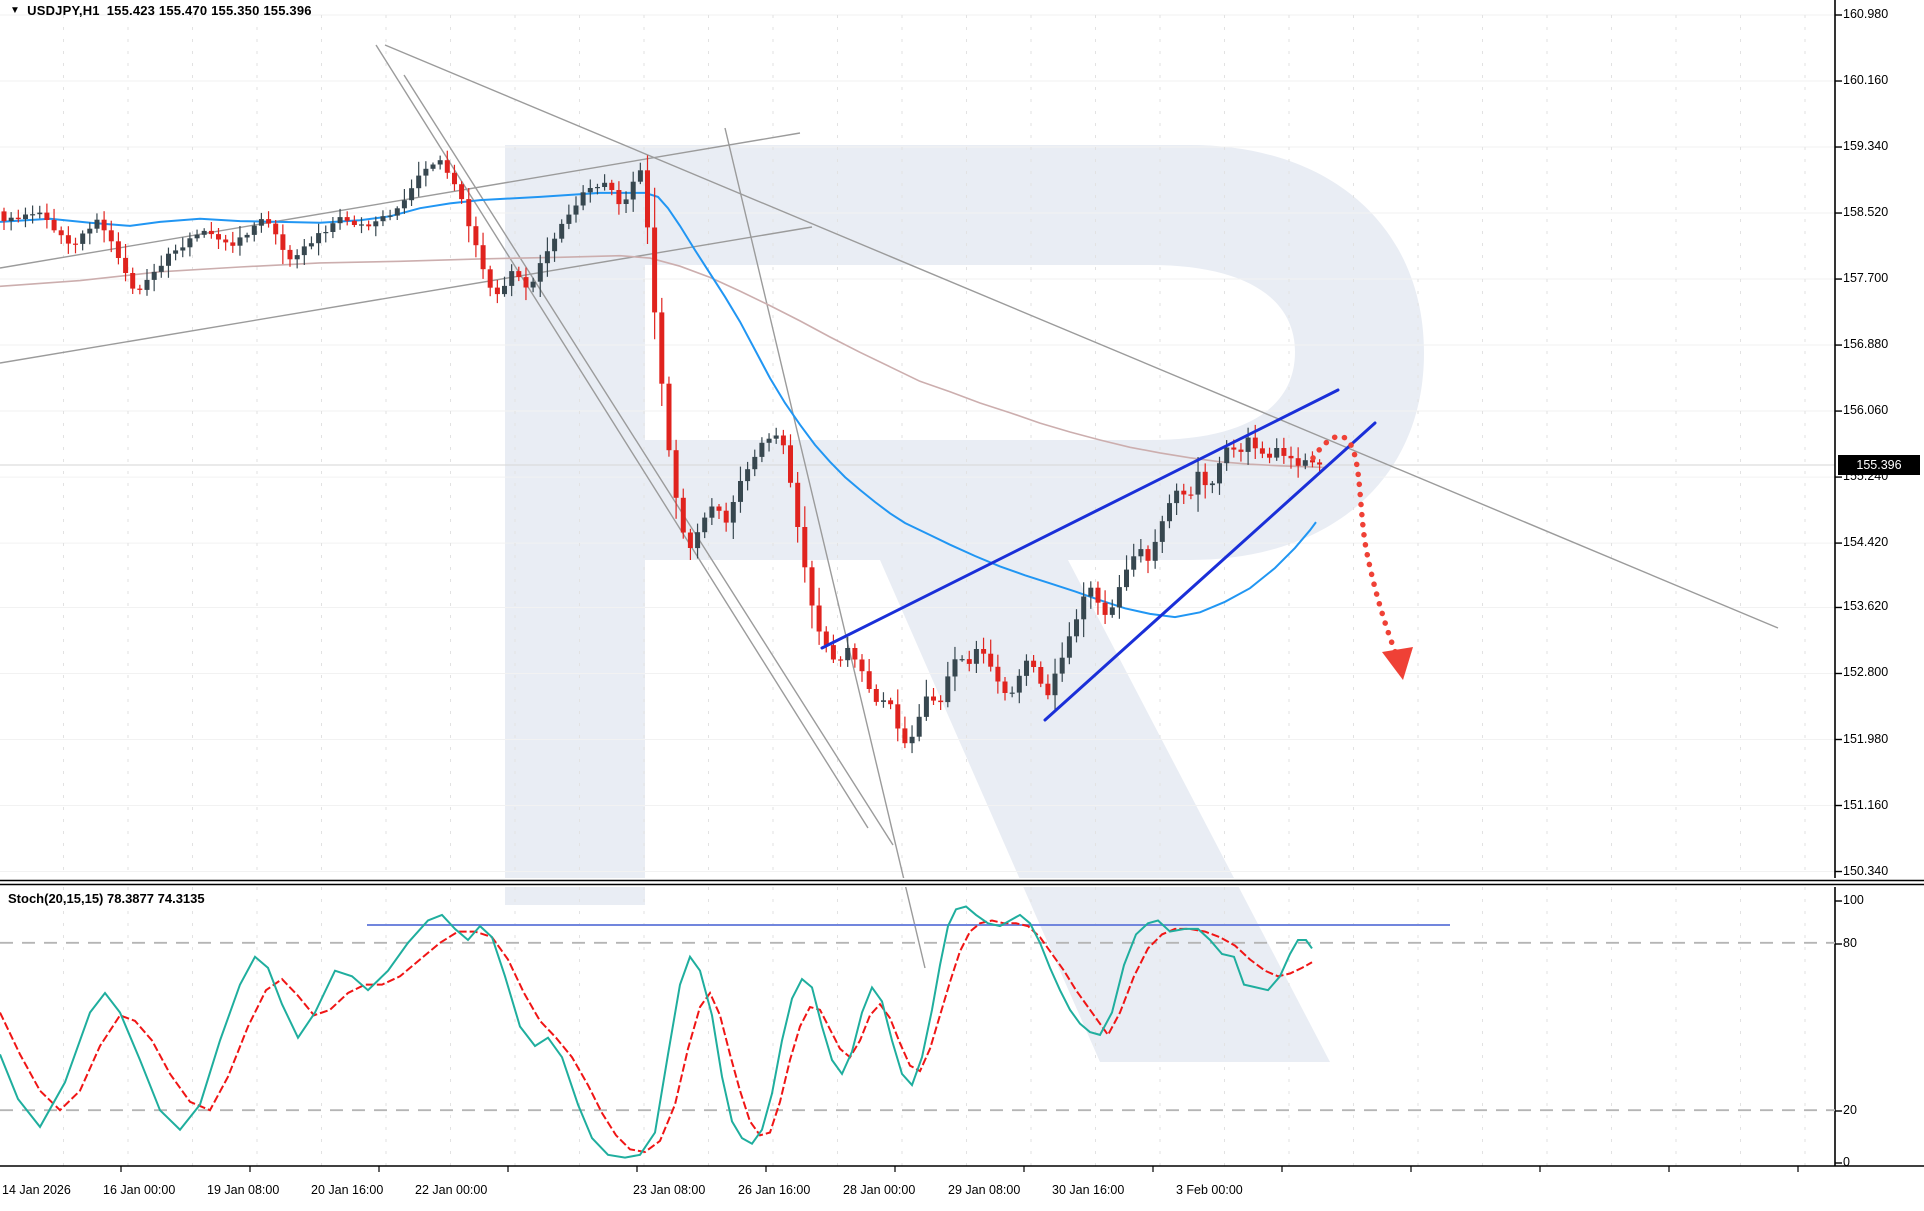 The image size is (1924, 1211). I want to click on indicator-label: Stoch(20,15,15) 78.3877 74.3135, so click(106, 898).